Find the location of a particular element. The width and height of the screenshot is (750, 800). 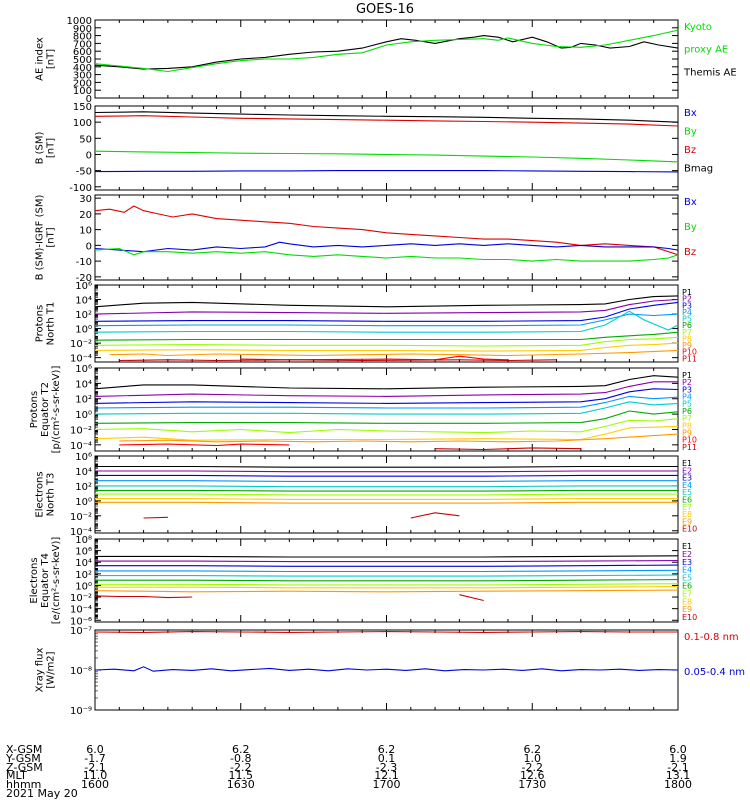

series-line-bmag is located at coordinates (386, 117).